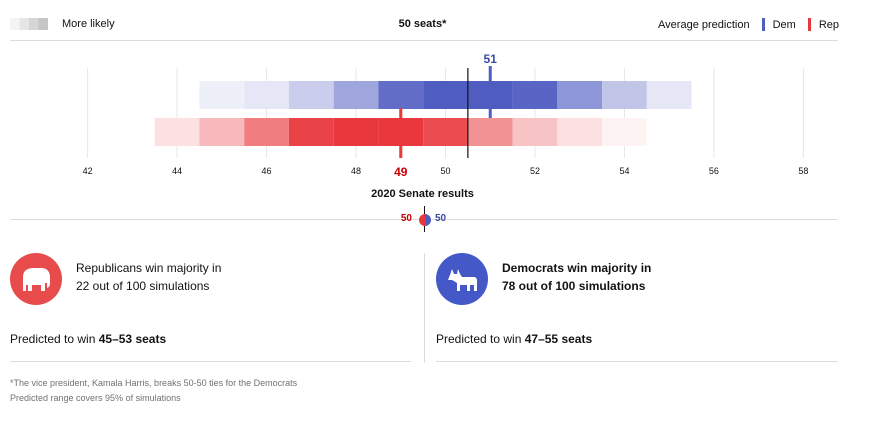 The width and height of the screenshot is (885, 424). What do you see at coordinates (803, 171) in the screenshot?
I see `x-tick-label-58: 58` at bounding box center [803, 171].